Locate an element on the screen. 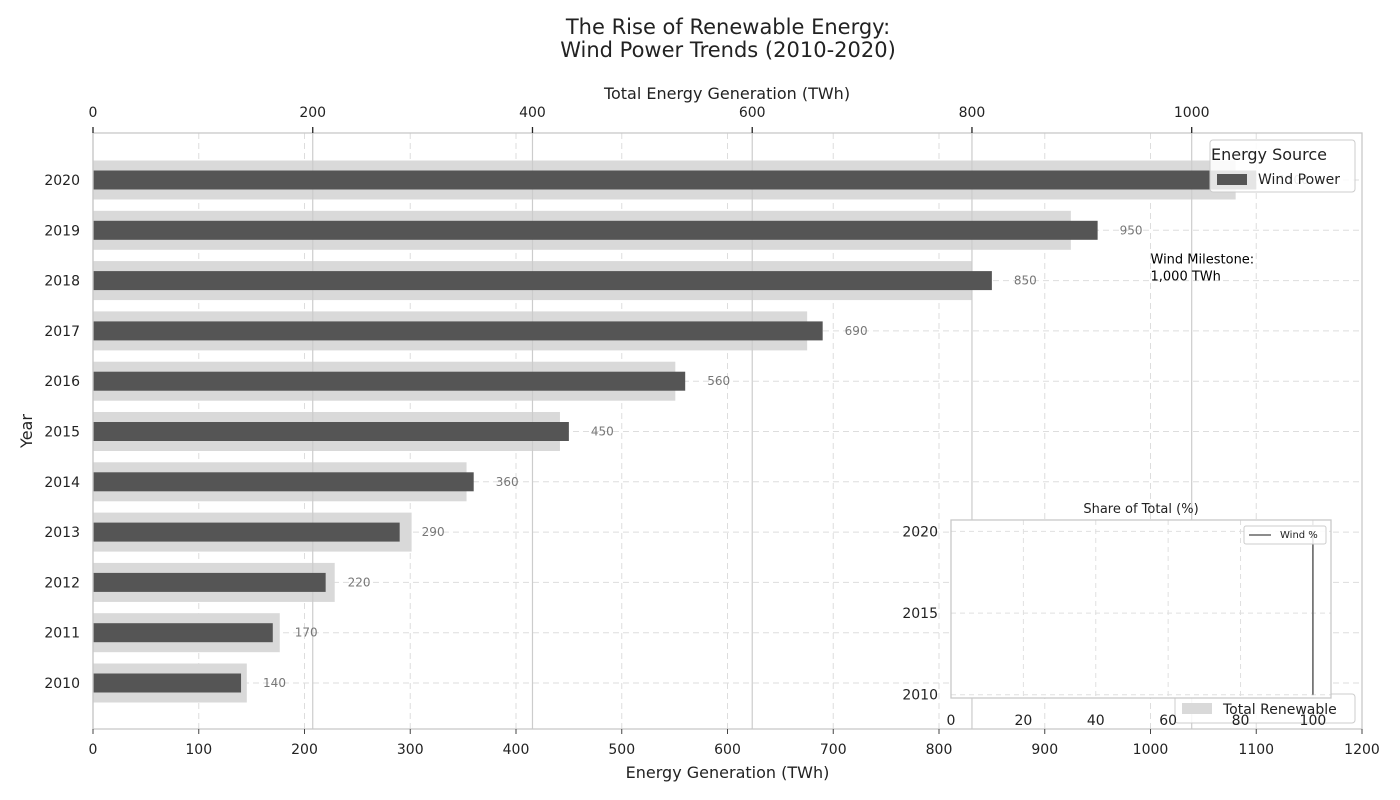 This screenshot has height=800, width=1400. wind-power-bar-2013 is located at coordinates (246, 532).